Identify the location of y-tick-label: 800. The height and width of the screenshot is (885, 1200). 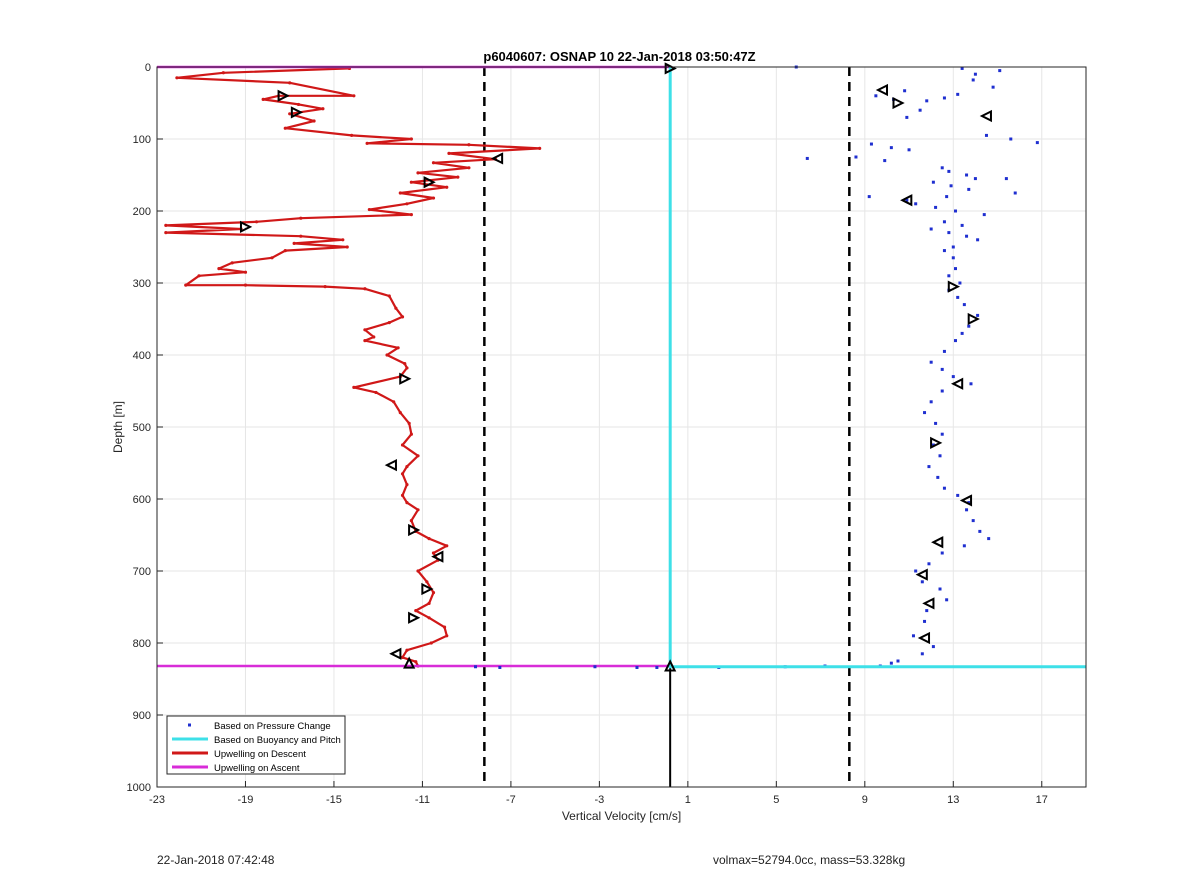
(142, 644).